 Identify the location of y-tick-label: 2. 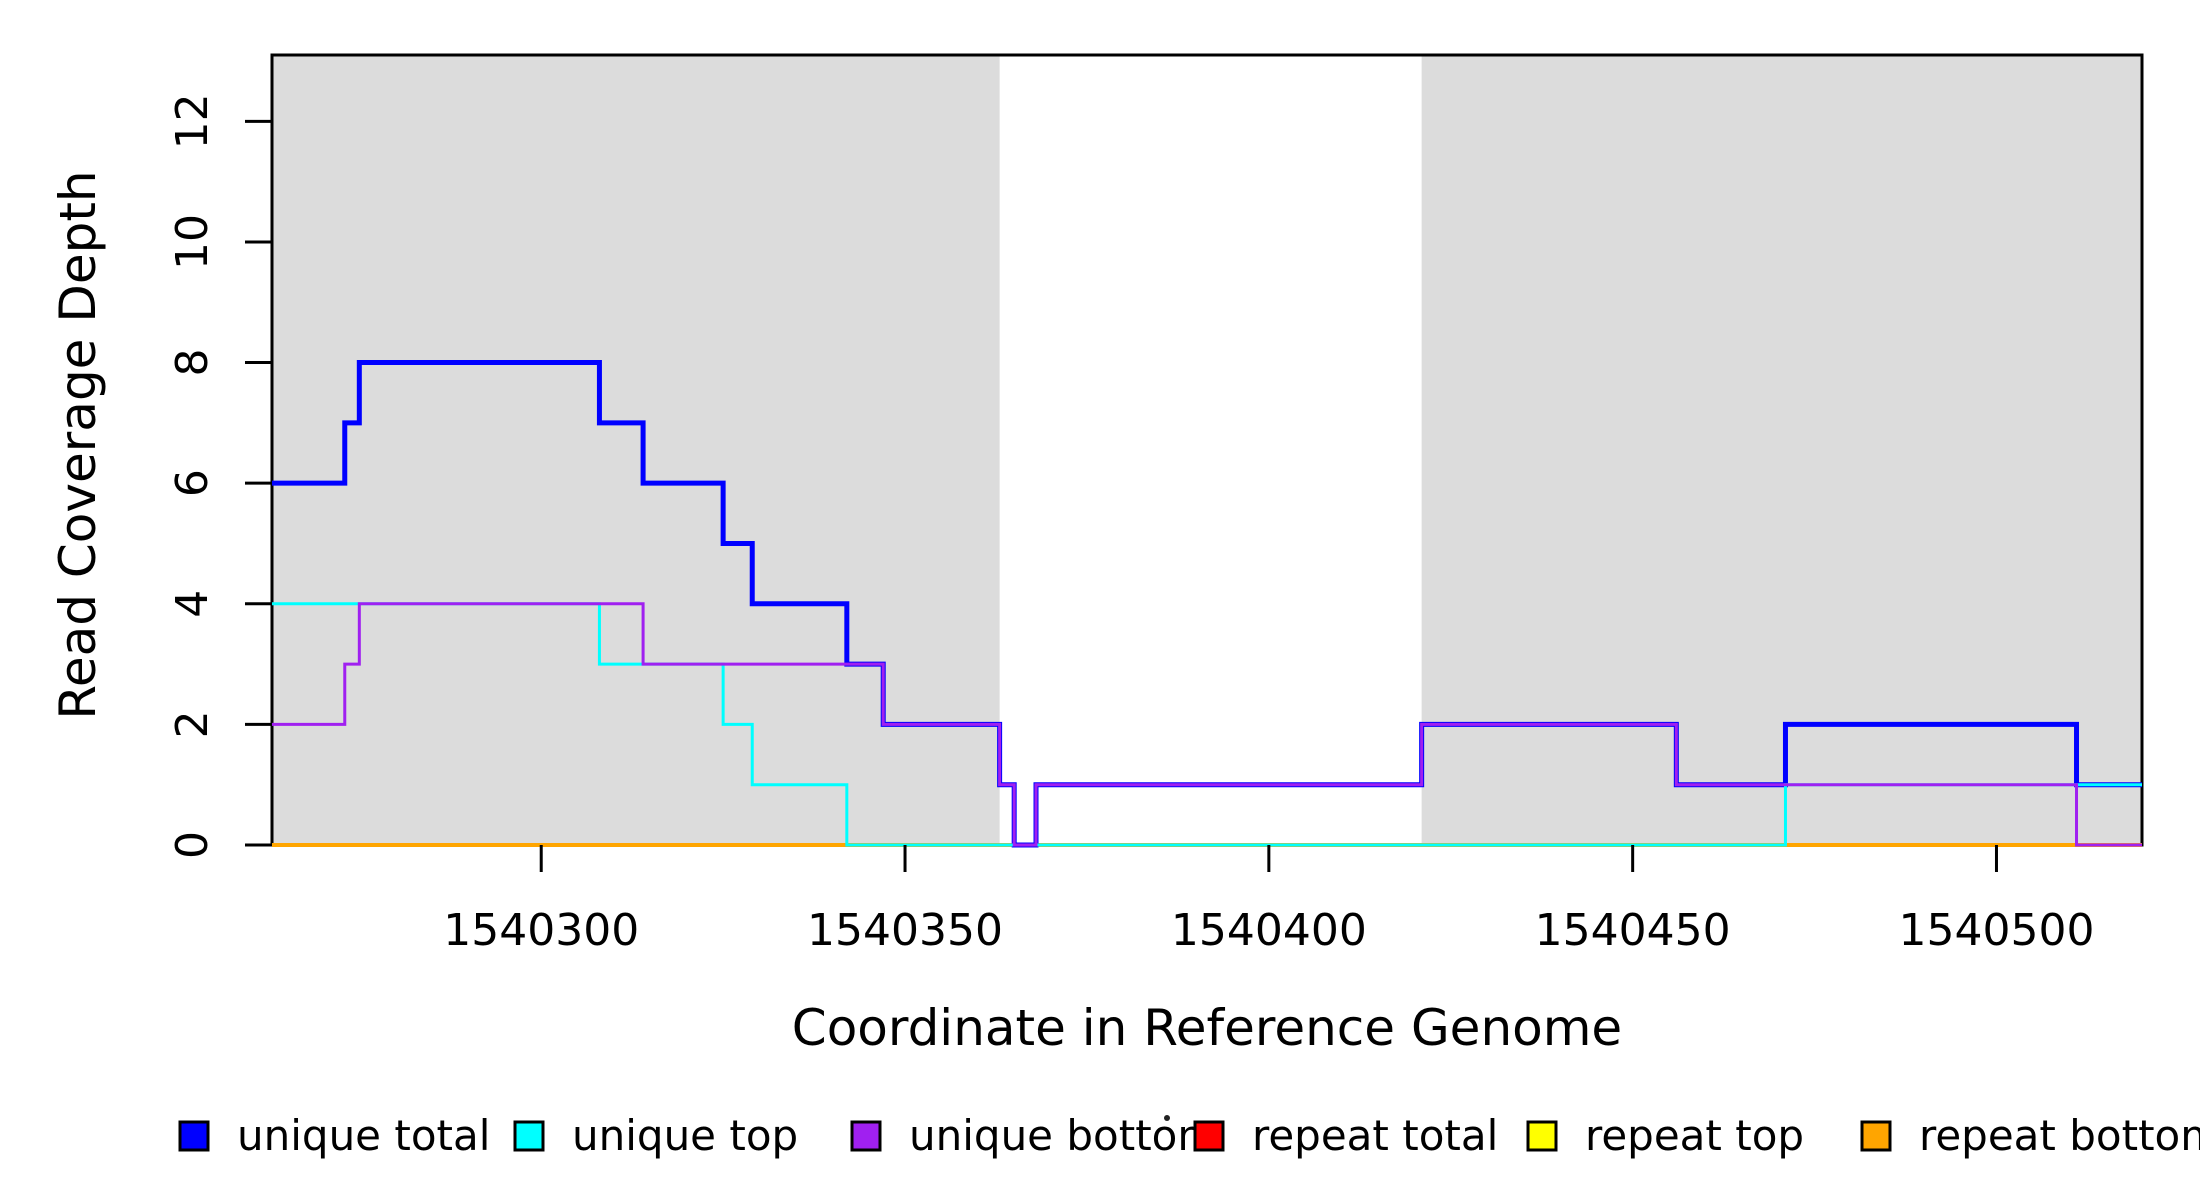
(192, 724).